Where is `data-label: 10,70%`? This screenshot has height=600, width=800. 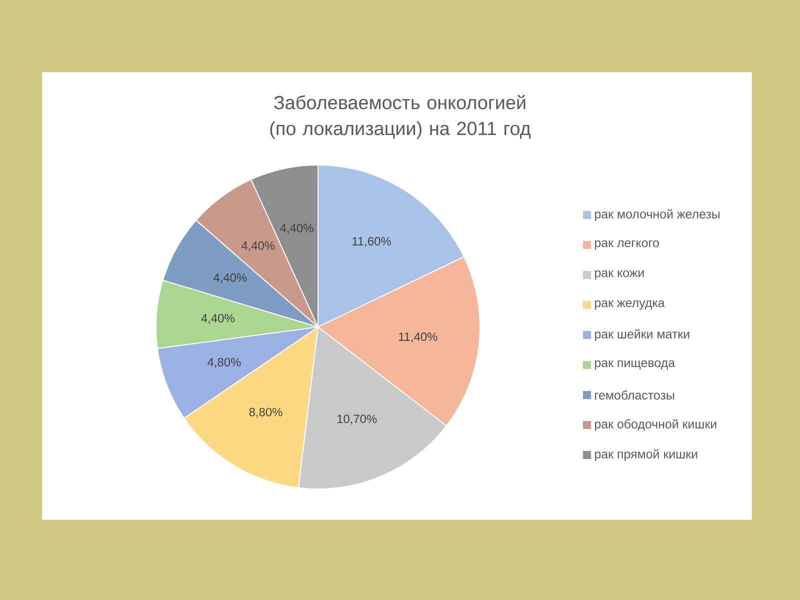
data-label: 10,70% is located at coordinates (357, 419).